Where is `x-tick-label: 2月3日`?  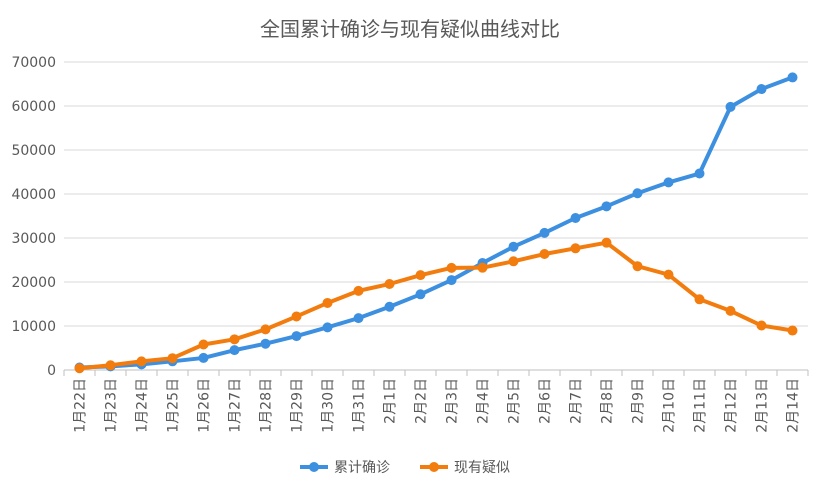 x-tick-label: 2月3日 is located at coordinates (453, 401).